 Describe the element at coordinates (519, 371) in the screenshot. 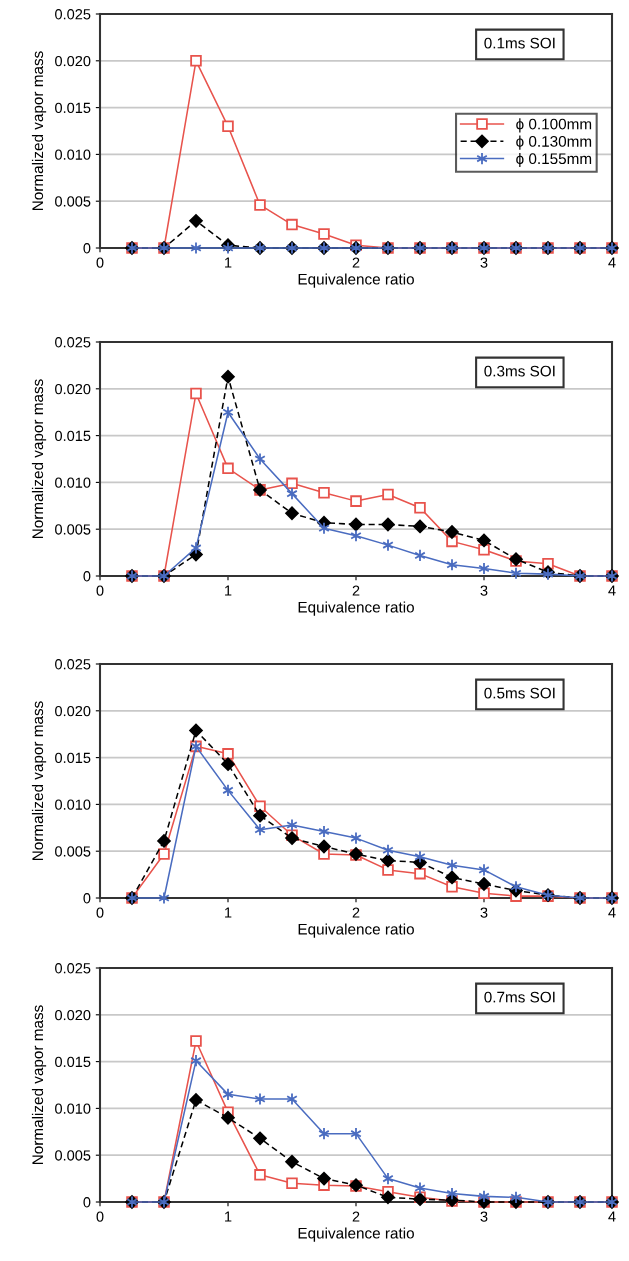

I see `annotation: 0.3ms SOI` at that location.